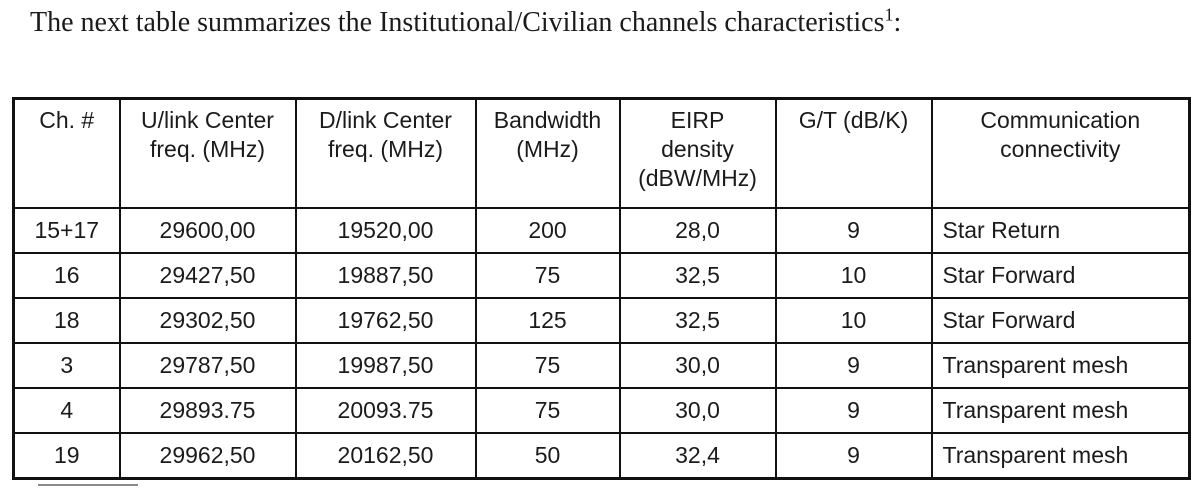 This screenshot has width=1200, height=488. What do you see at coordinates (697, 230) in the screenshot?
I see `table-cell: 28,0` at bounding box center [697, 230].